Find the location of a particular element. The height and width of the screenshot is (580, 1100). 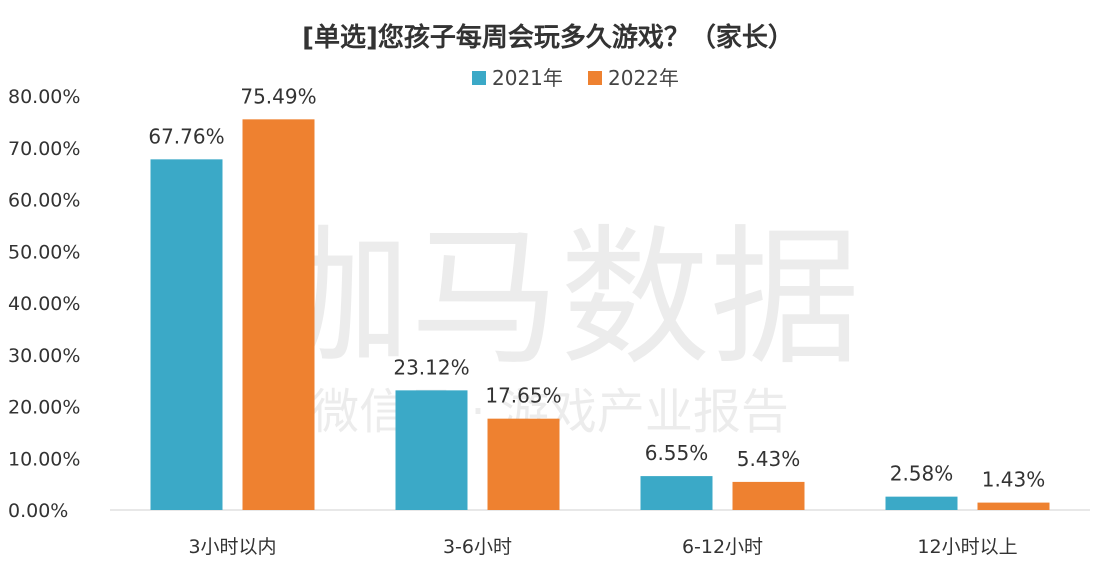

y-tick-label: 60.00% is located at coordinates (44, 201).